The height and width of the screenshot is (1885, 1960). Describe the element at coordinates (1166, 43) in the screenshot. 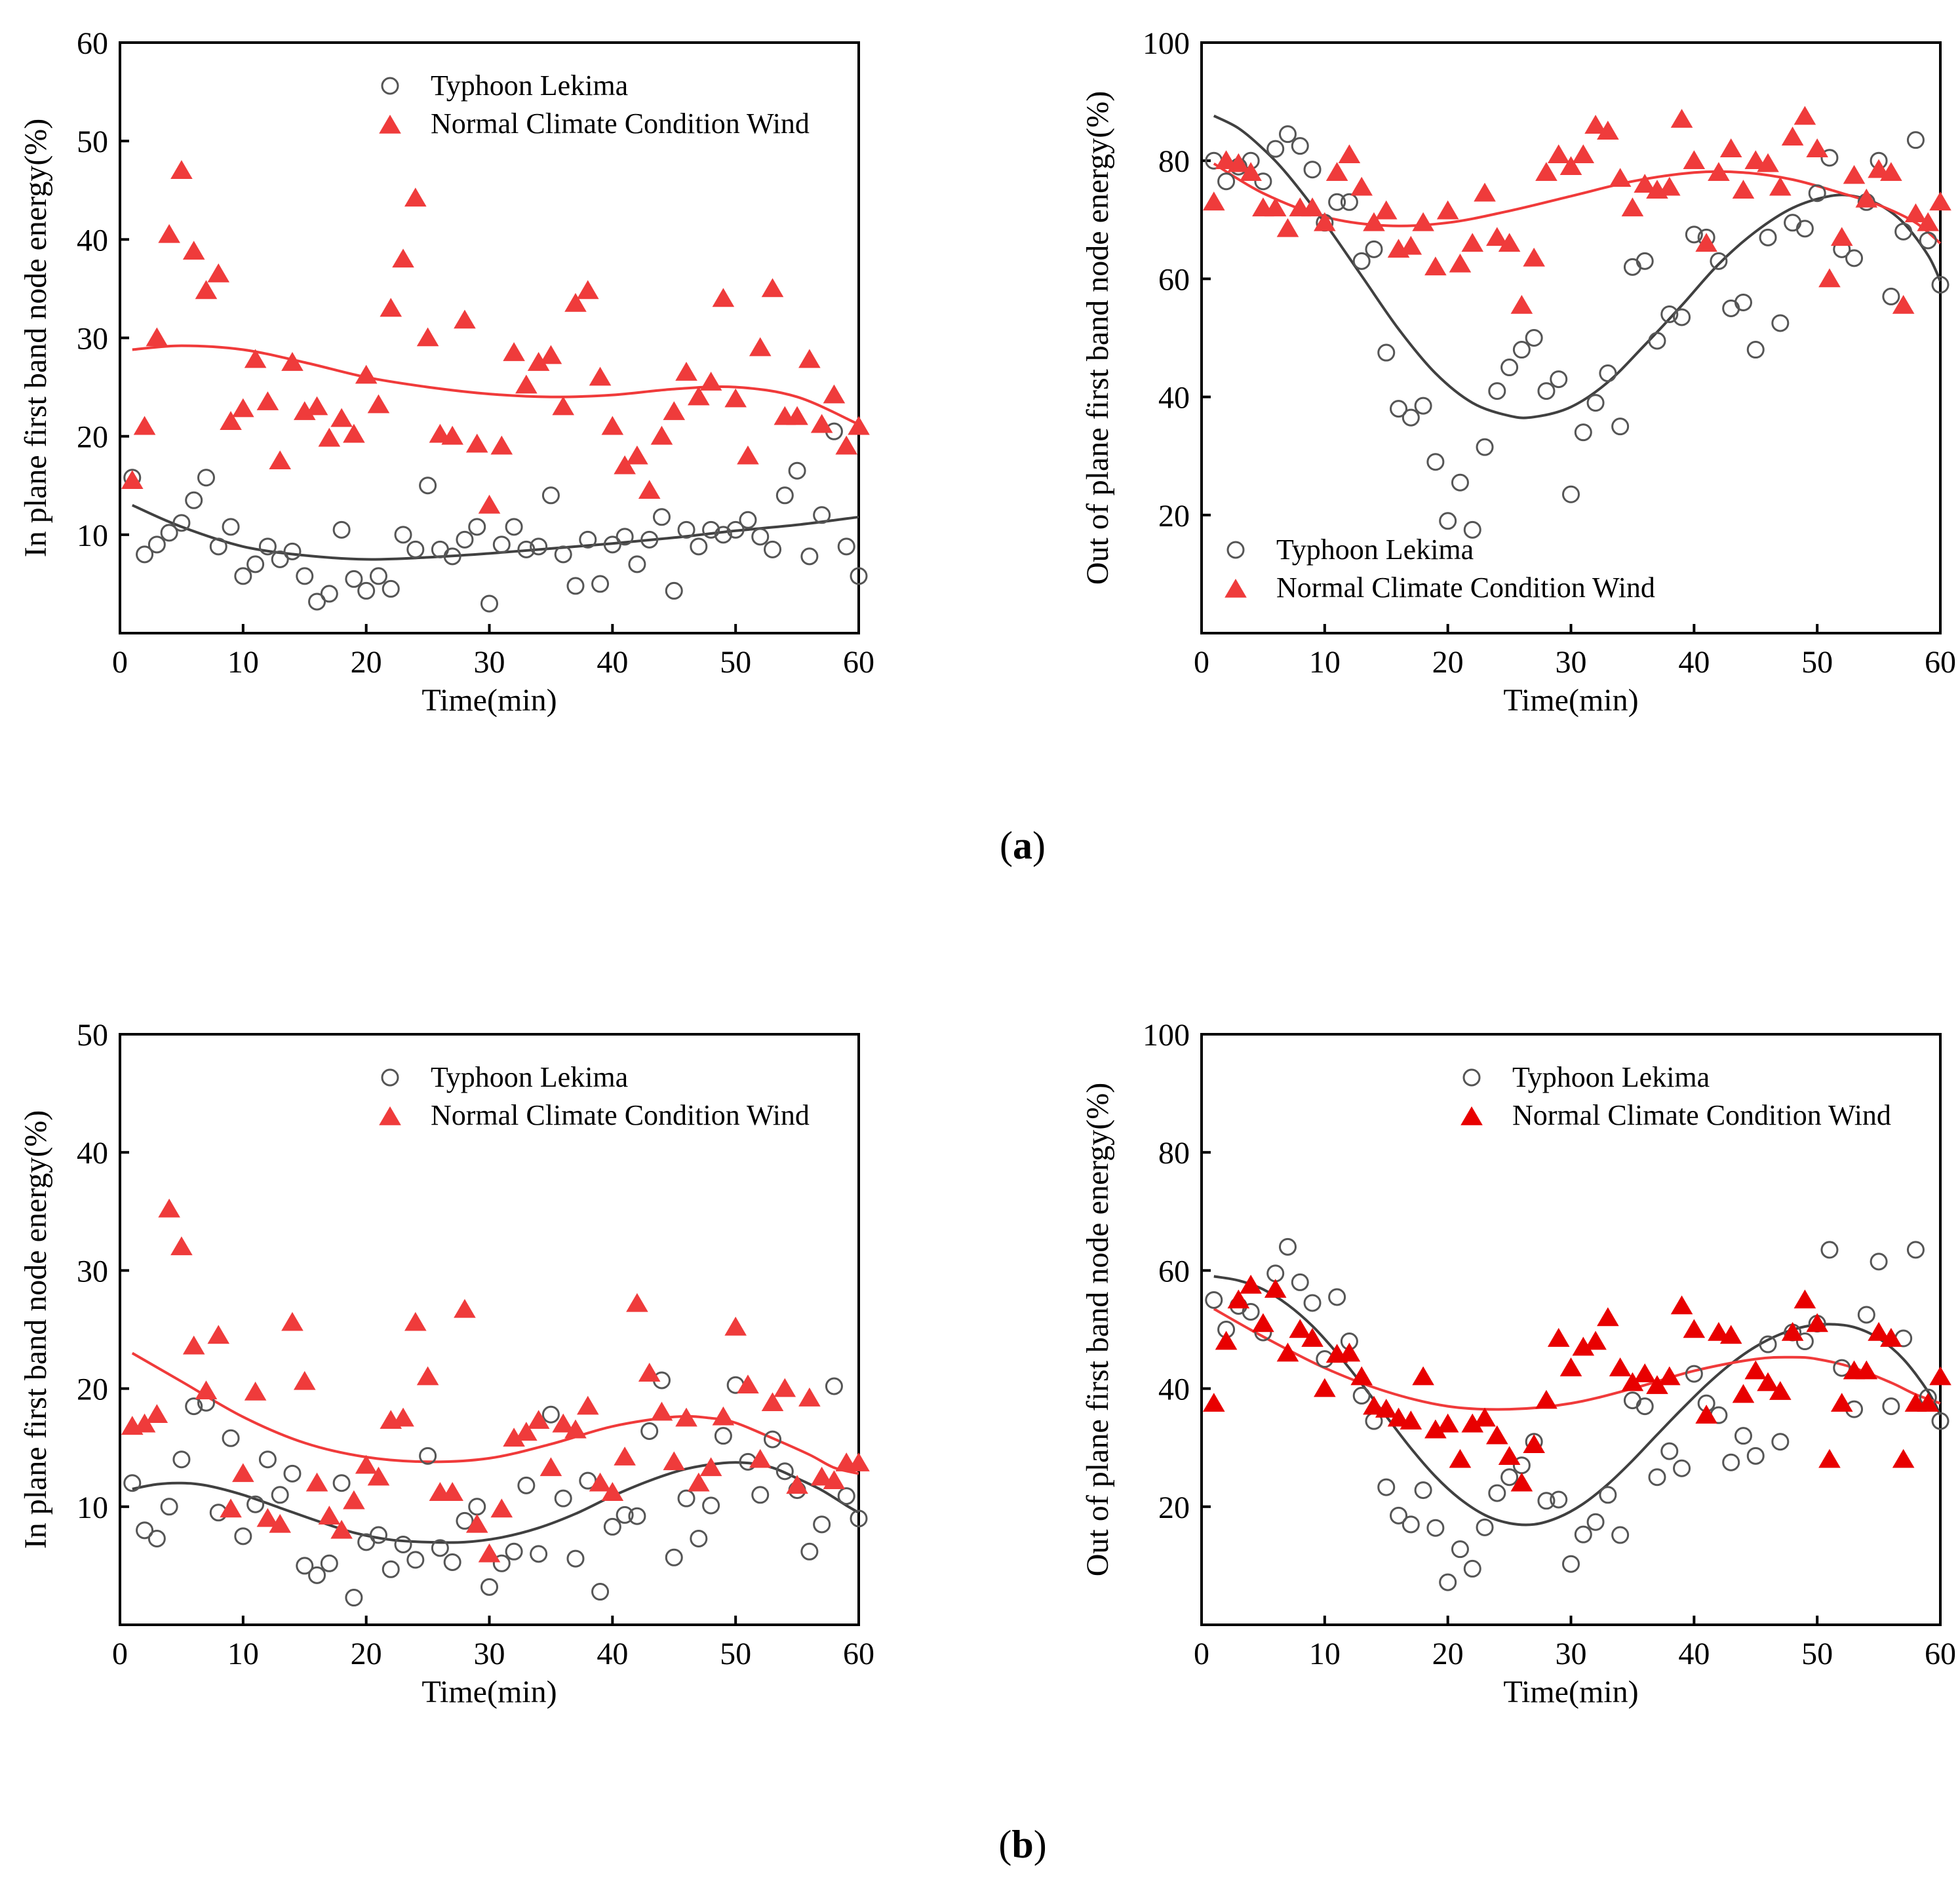

I see `y-tick-label: 100` at that location.